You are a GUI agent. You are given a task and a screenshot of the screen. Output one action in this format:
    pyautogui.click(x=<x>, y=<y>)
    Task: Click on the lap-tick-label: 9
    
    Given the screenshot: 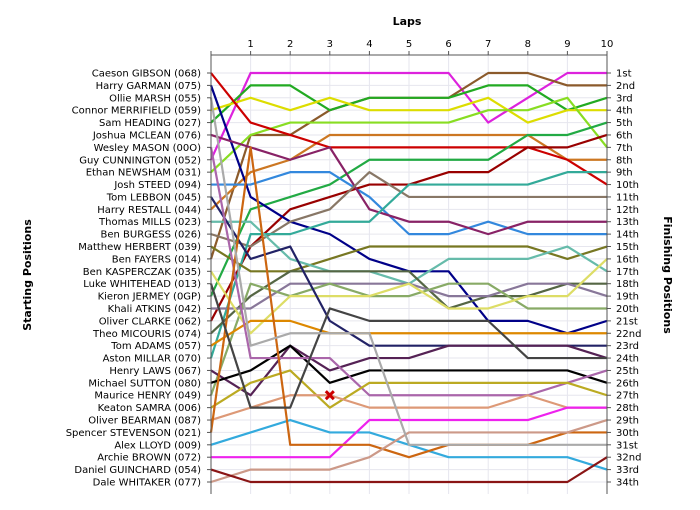 What is the action you would take?
    pyautogui.click(x=567, y=44)
    